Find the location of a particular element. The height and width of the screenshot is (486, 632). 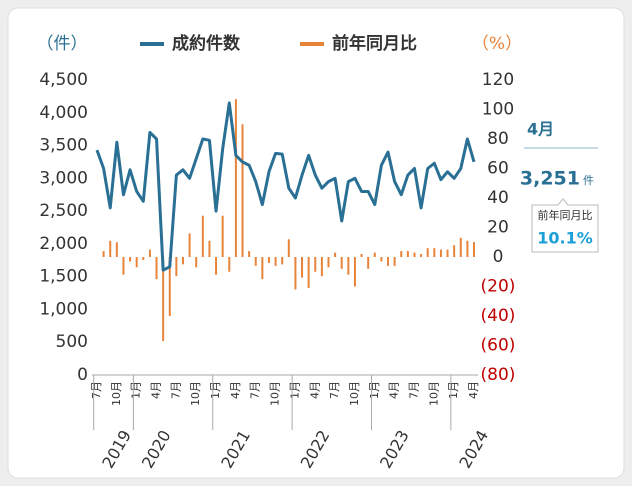

legend-label: 前年同月比 is located at coordinates (374, 43).